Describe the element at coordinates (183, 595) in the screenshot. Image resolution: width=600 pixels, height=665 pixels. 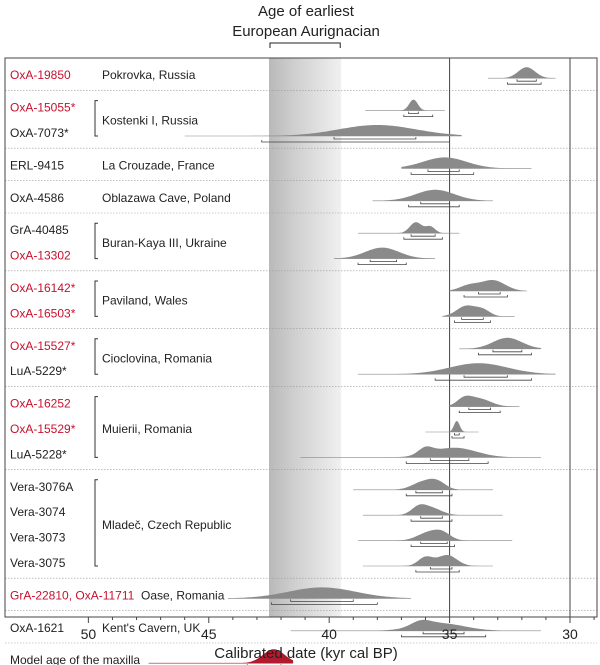
I see `site-label: Oase, Romania` at that location.